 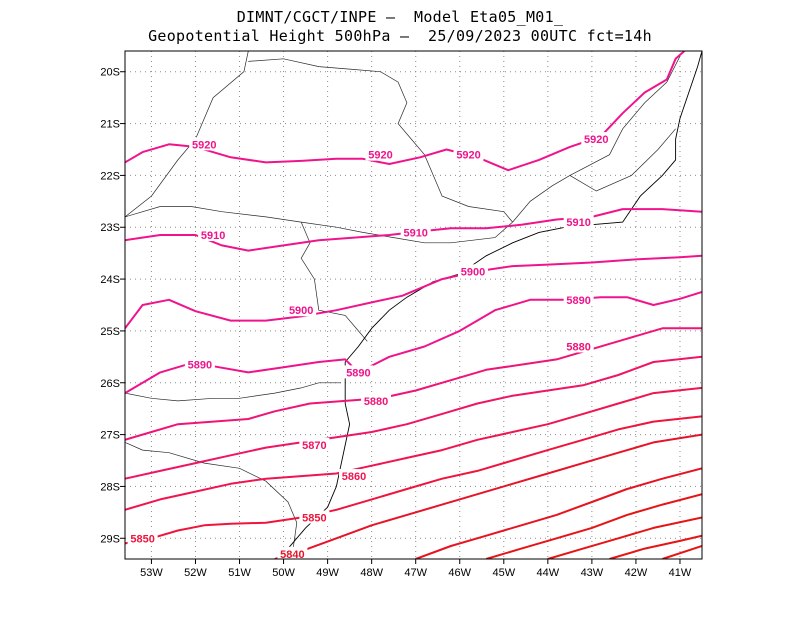 I want to click on y-tick-label: 22S, so click(x=110, y=176).